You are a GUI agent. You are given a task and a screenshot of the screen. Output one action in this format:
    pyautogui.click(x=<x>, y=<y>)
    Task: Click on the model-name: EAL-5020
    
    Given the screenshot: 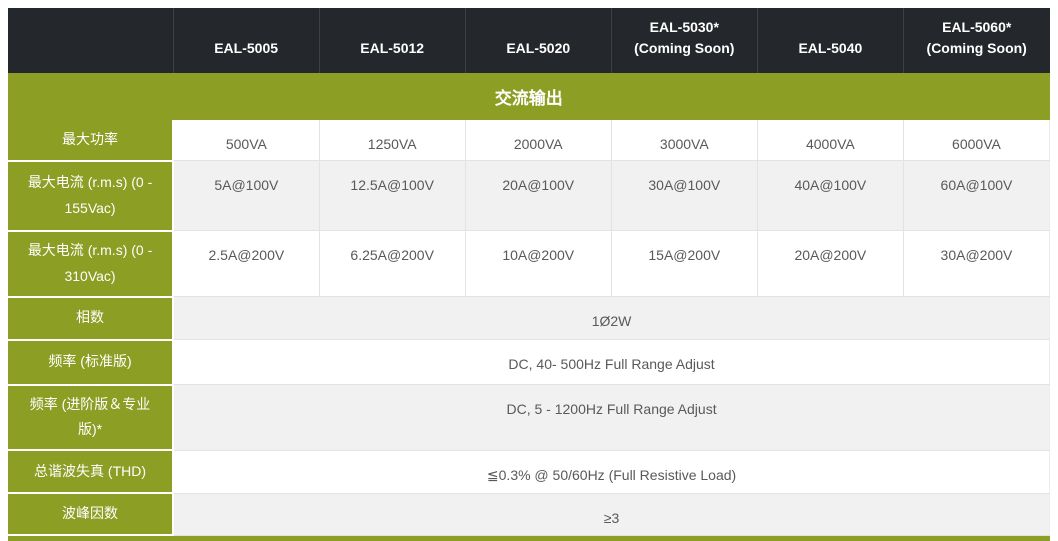 What is the action you would take?
    pyautogui.click(x=538, y=48)
    